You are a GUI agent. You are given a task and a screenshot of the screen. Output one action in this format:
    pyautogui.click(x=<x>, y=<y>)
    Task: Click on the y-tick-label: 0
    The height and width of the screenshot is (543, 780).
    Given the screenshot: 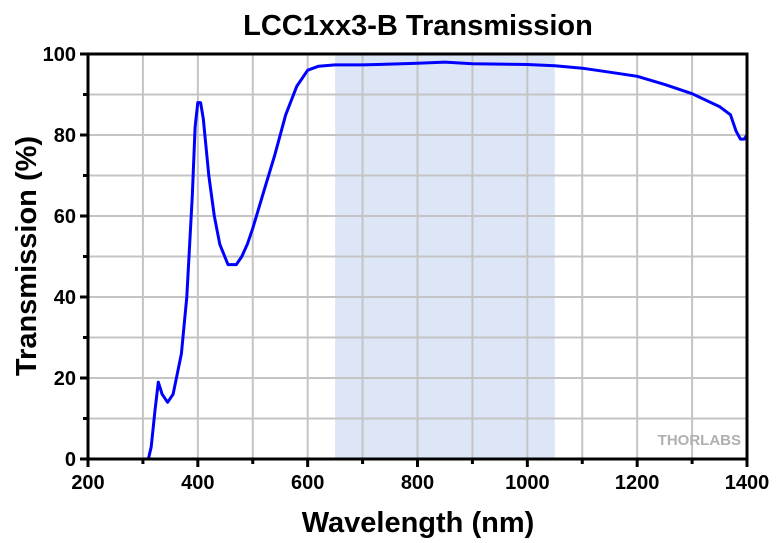 What is the action you would take?
    pyautogui.click(x=70, y=460)
    